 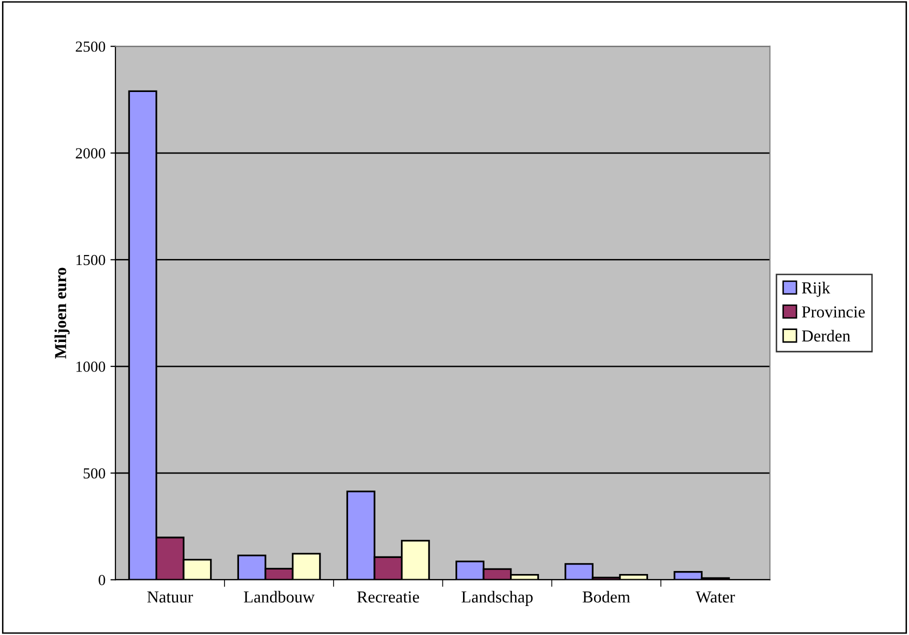 I want to click on y-tick-label: 2500, so click(x=91, y=46).